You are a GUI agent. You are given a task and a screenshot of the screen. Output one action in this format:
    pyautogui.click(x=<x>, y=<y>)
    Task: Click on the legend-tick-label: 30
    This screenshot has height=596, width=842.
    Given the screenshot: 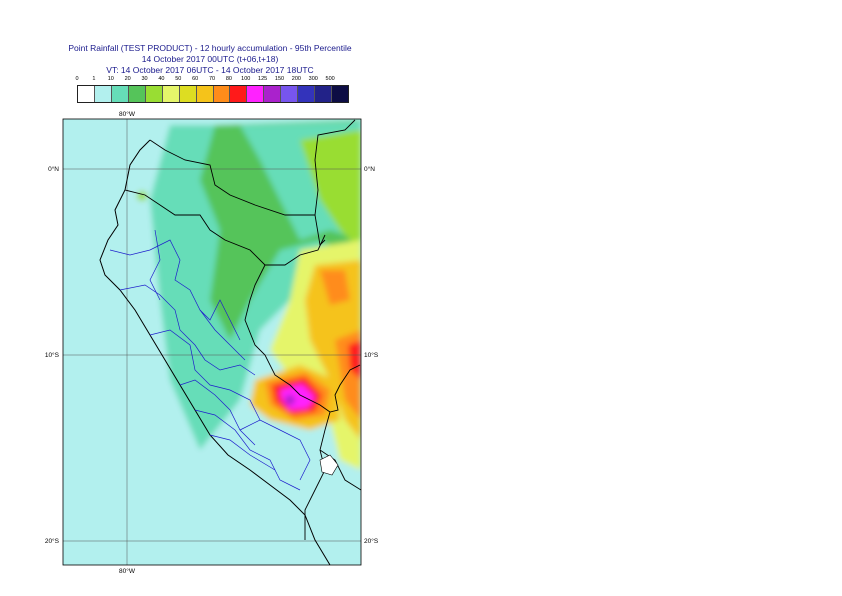 What is the action you would take?
    pyautogui.click(x=144, y=79)
    